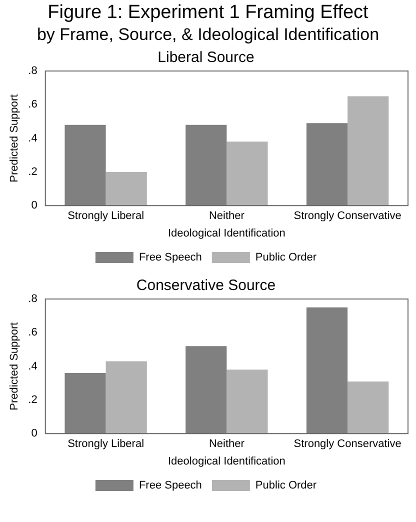 The width and height of the screenshot is (416, 522). I want to click on chart-title: Conservative Source, so click(206, 285).